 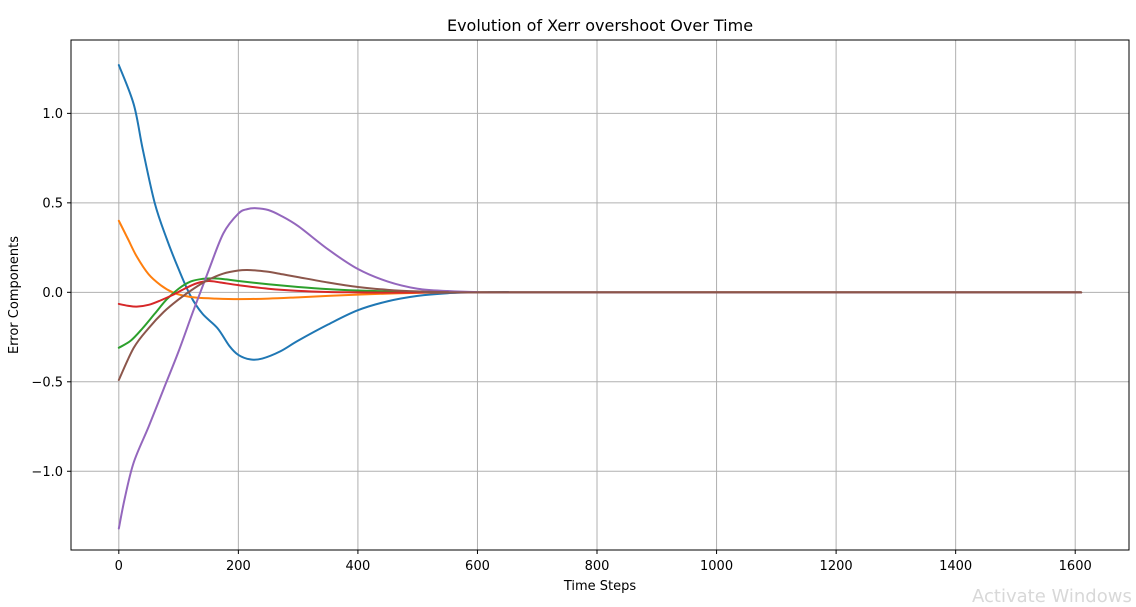 What do you see at coordinates (597, 566) in the screenshot?
I see `x-tick-label: 800` at bounding box center [597, 566].